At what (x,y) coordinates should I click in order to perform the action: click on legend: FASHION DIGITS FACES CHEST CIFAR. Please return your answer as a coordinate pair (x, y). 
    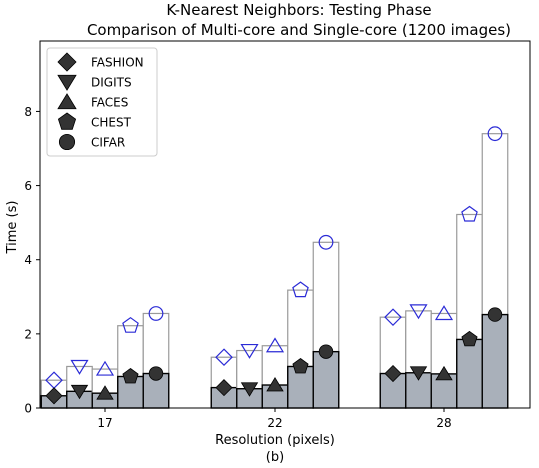
    Looking at the image, I should click on (102, 102).